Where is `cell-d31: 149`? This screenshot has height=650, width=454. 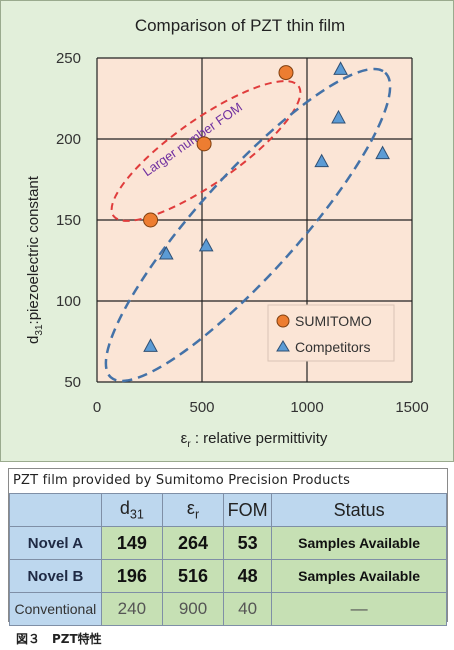
cell-d31: 149 is located at coordinates (131, 543).